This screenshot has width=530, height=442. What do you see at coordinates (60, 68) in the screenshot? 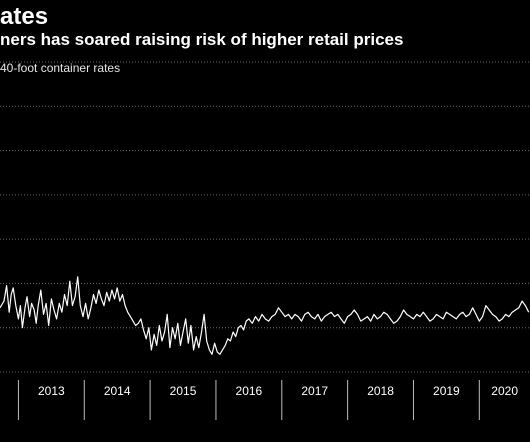
I see `legend-caption: 40-foot container rates` at bounding box center [60, 68].